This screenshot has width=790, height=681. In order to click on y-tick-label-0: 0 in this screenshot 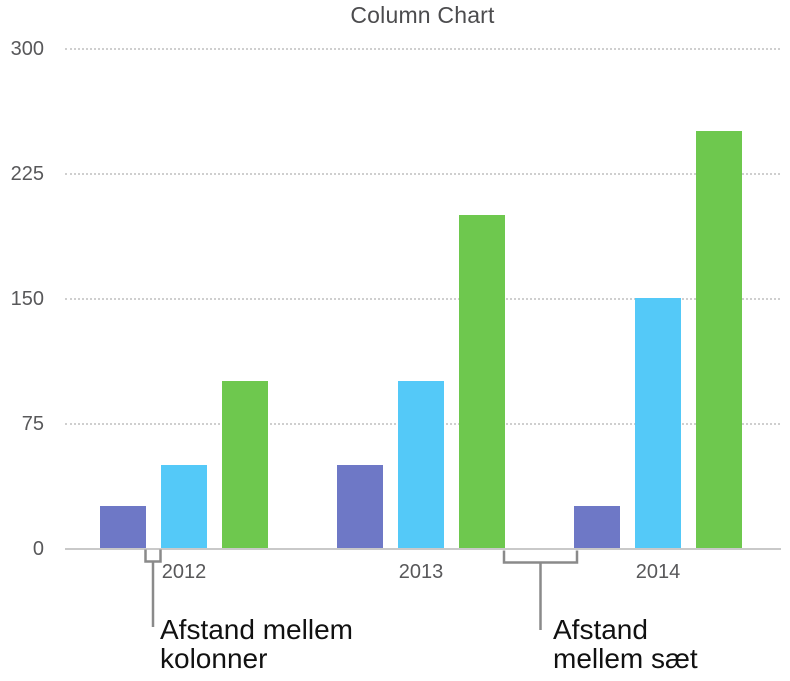, I will do `click(38, 549)`.